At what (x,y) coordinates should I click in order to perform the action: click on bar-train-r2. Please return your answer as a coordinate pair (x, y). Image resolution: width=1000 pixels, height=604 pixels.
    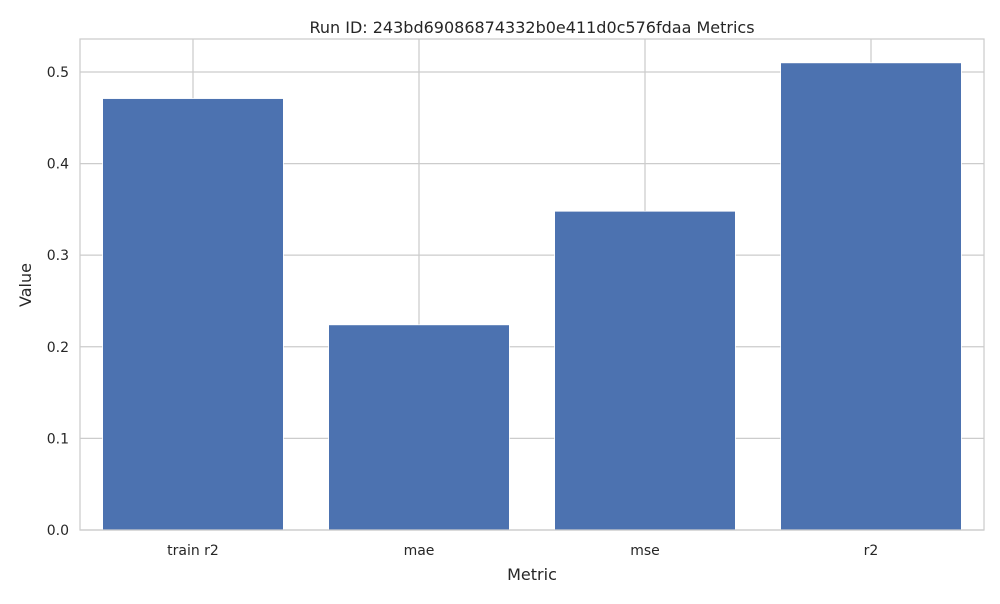
    Looking at the image, I should click on (193, 314).